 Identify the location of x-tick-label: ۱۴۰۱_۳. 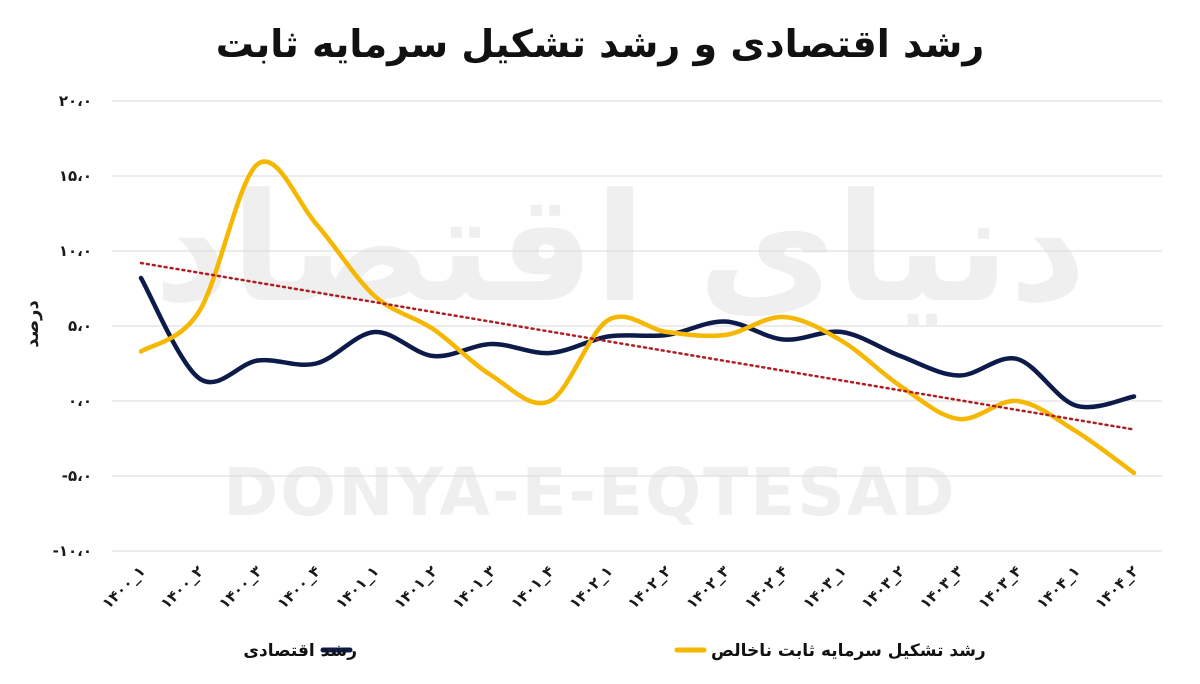
(474, 587).